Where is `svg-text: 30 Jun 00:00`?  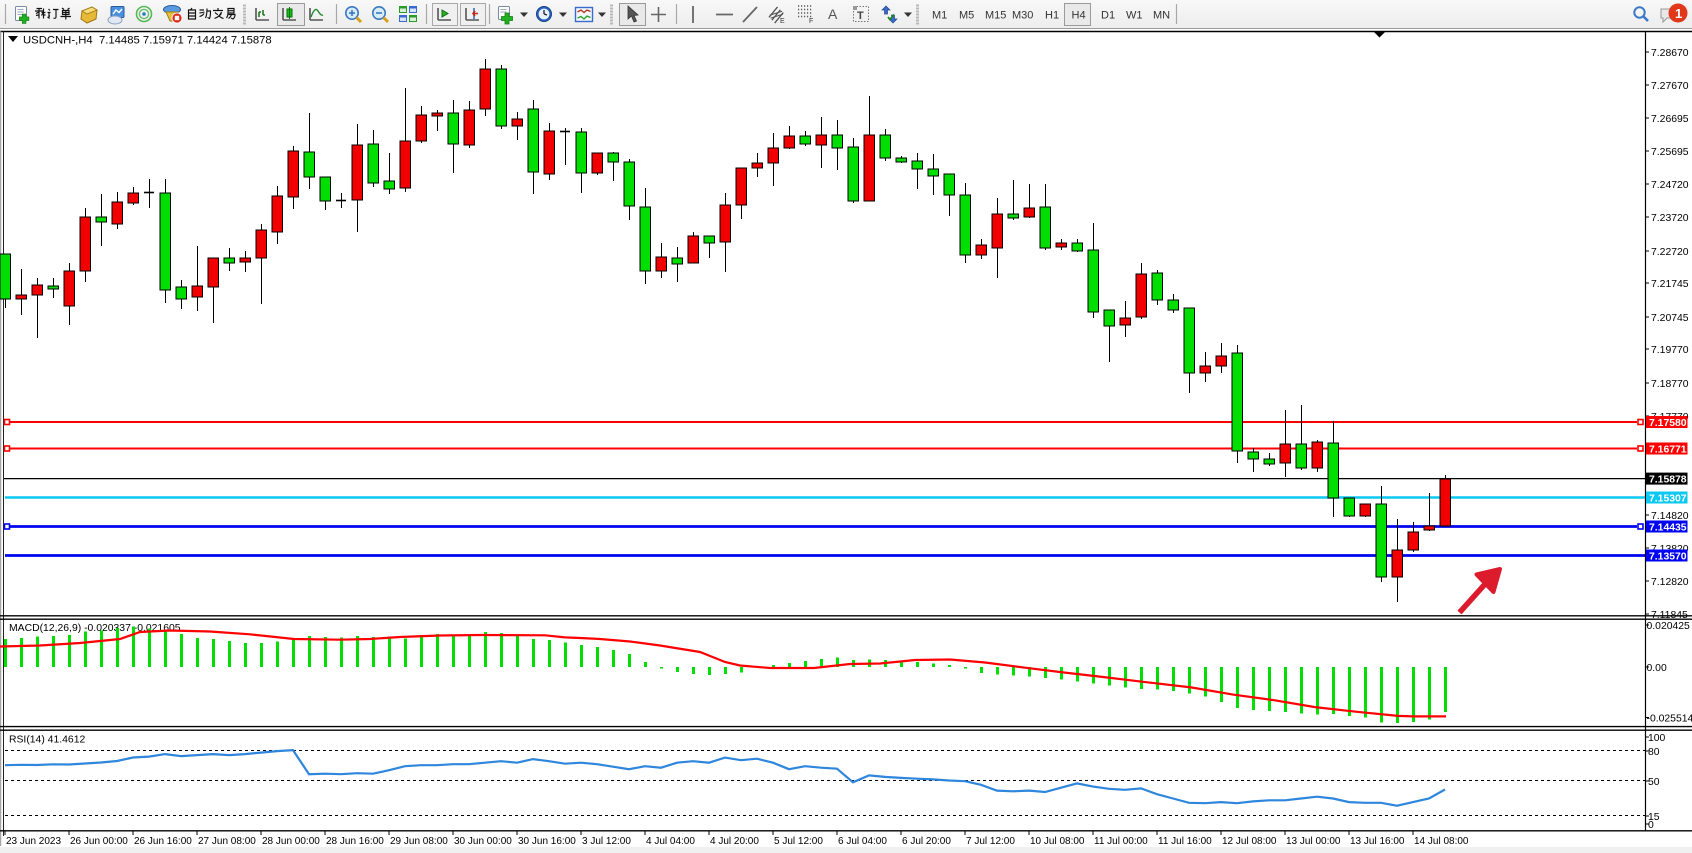
svg-text: 30 Jun 00:00 is located at coordinates (483, 841).